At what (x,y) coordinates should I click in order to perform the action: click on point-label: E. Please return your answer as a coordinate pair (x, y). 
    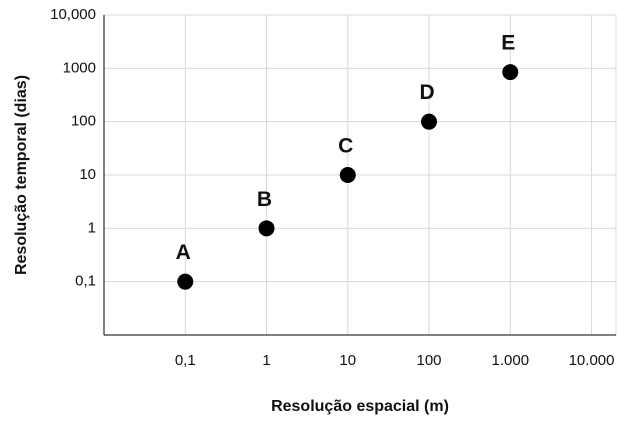
    Looking at the image, I should click on (508, 43).